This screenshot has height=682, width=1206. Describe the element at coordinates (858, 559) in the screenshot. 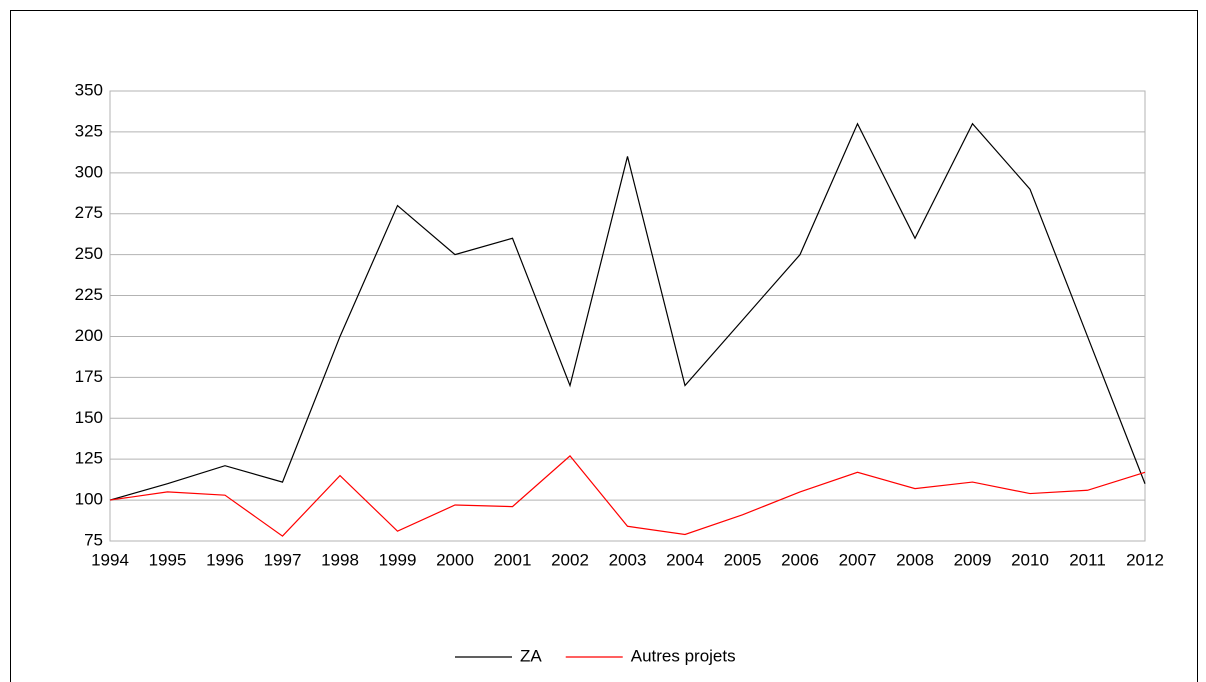

I see `x-tick-label: 2007` at that location.